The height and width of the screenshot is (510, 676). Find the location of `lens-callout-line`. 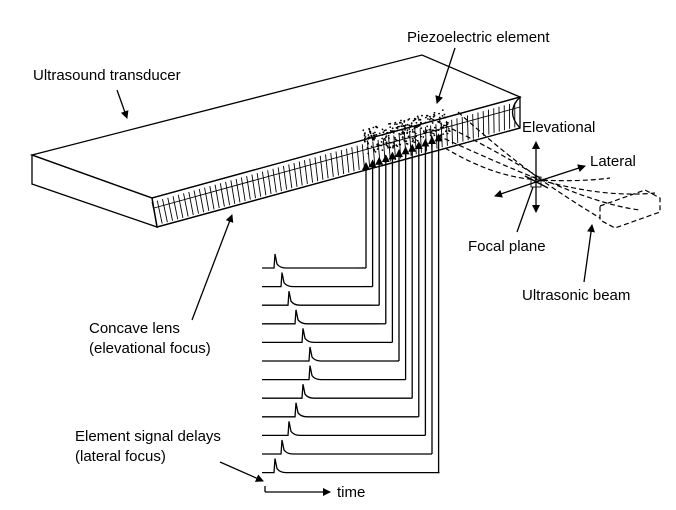

lens-callout-line is located at coordinates (212, 267).